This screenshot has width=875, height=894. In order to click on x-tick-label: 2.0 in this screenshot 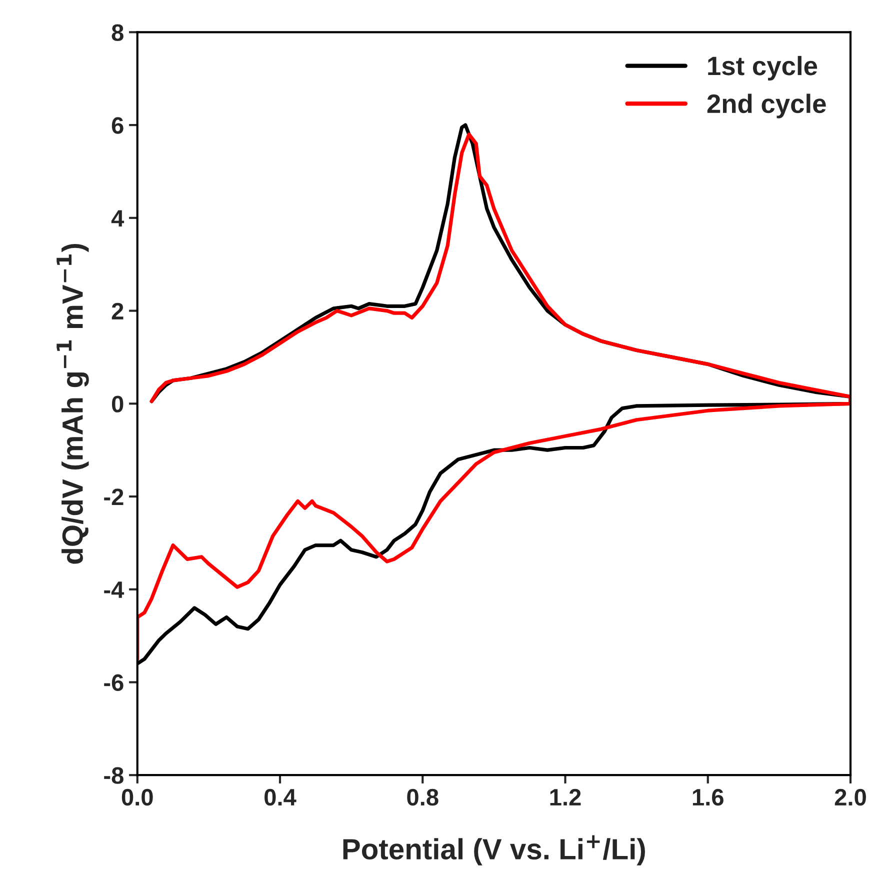, I will do `click(850, 797)`.